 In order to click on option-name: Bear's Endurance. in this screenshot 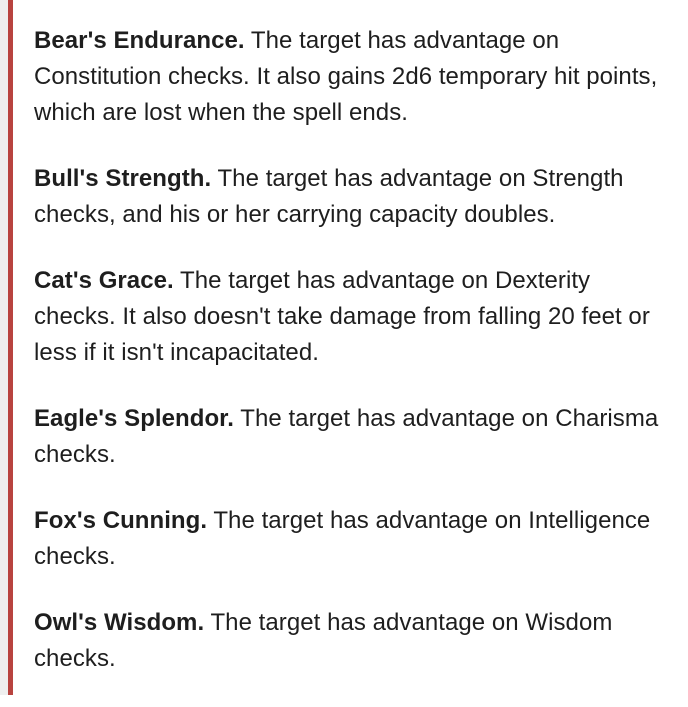, I will do `click(139, 40)`.